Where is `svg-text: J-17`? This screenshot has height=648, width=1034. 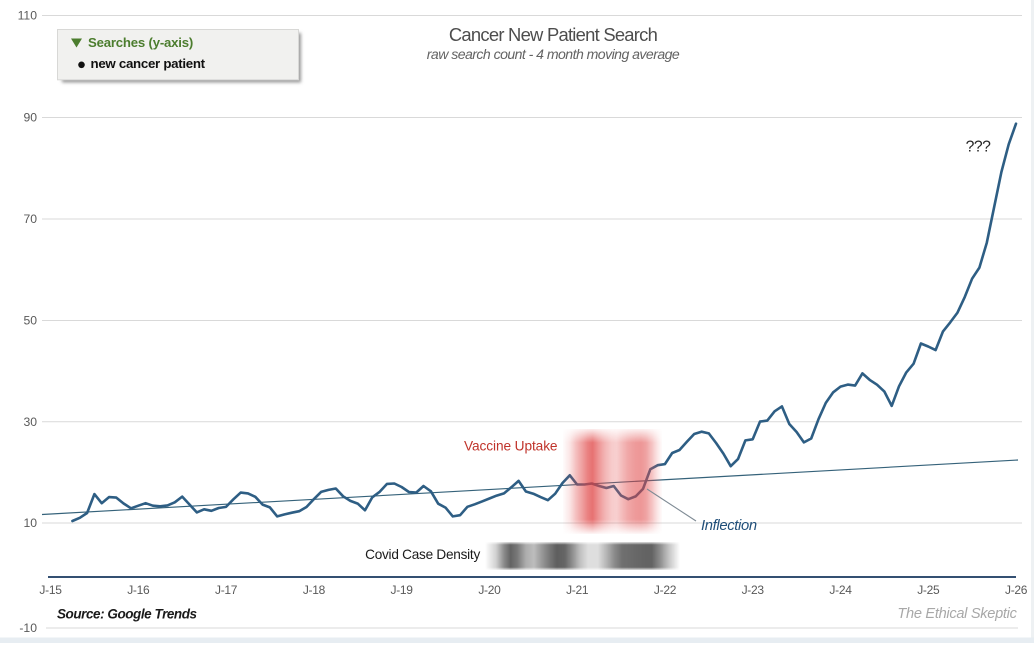
svg-text: J-17 is located at coordinates (226, 590).